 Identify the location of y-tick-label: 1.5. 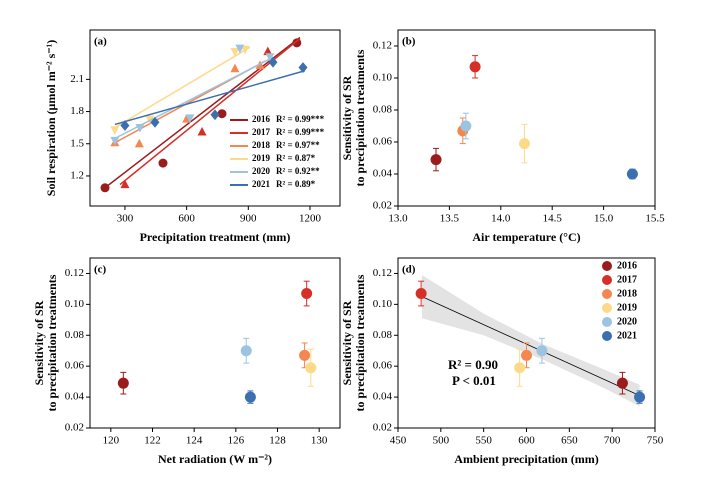
(77, 143).